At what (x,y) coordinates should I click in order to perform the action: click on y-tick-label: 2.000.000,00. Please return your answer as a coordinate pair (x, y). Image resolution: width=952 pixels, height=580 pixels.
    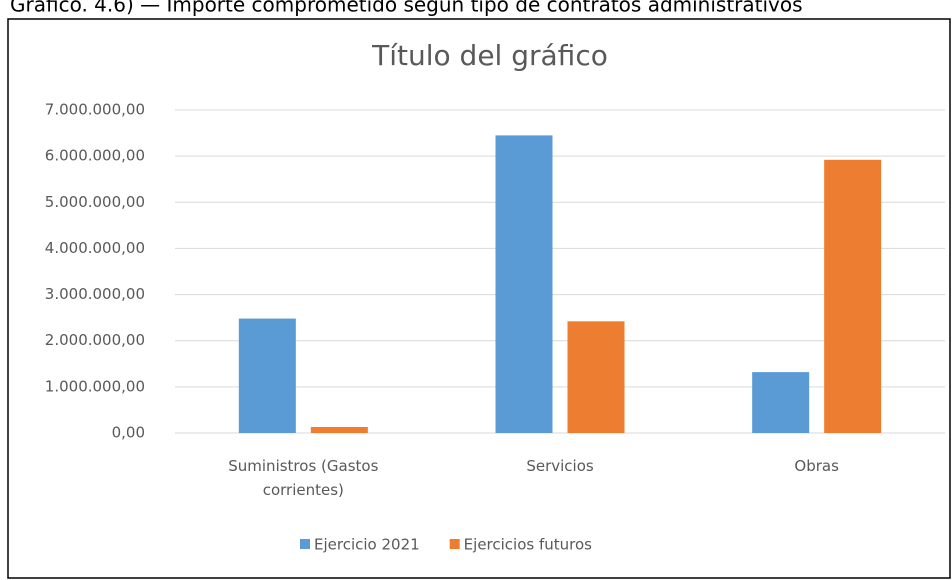
    Looking at the image, I should click on (95, 340).